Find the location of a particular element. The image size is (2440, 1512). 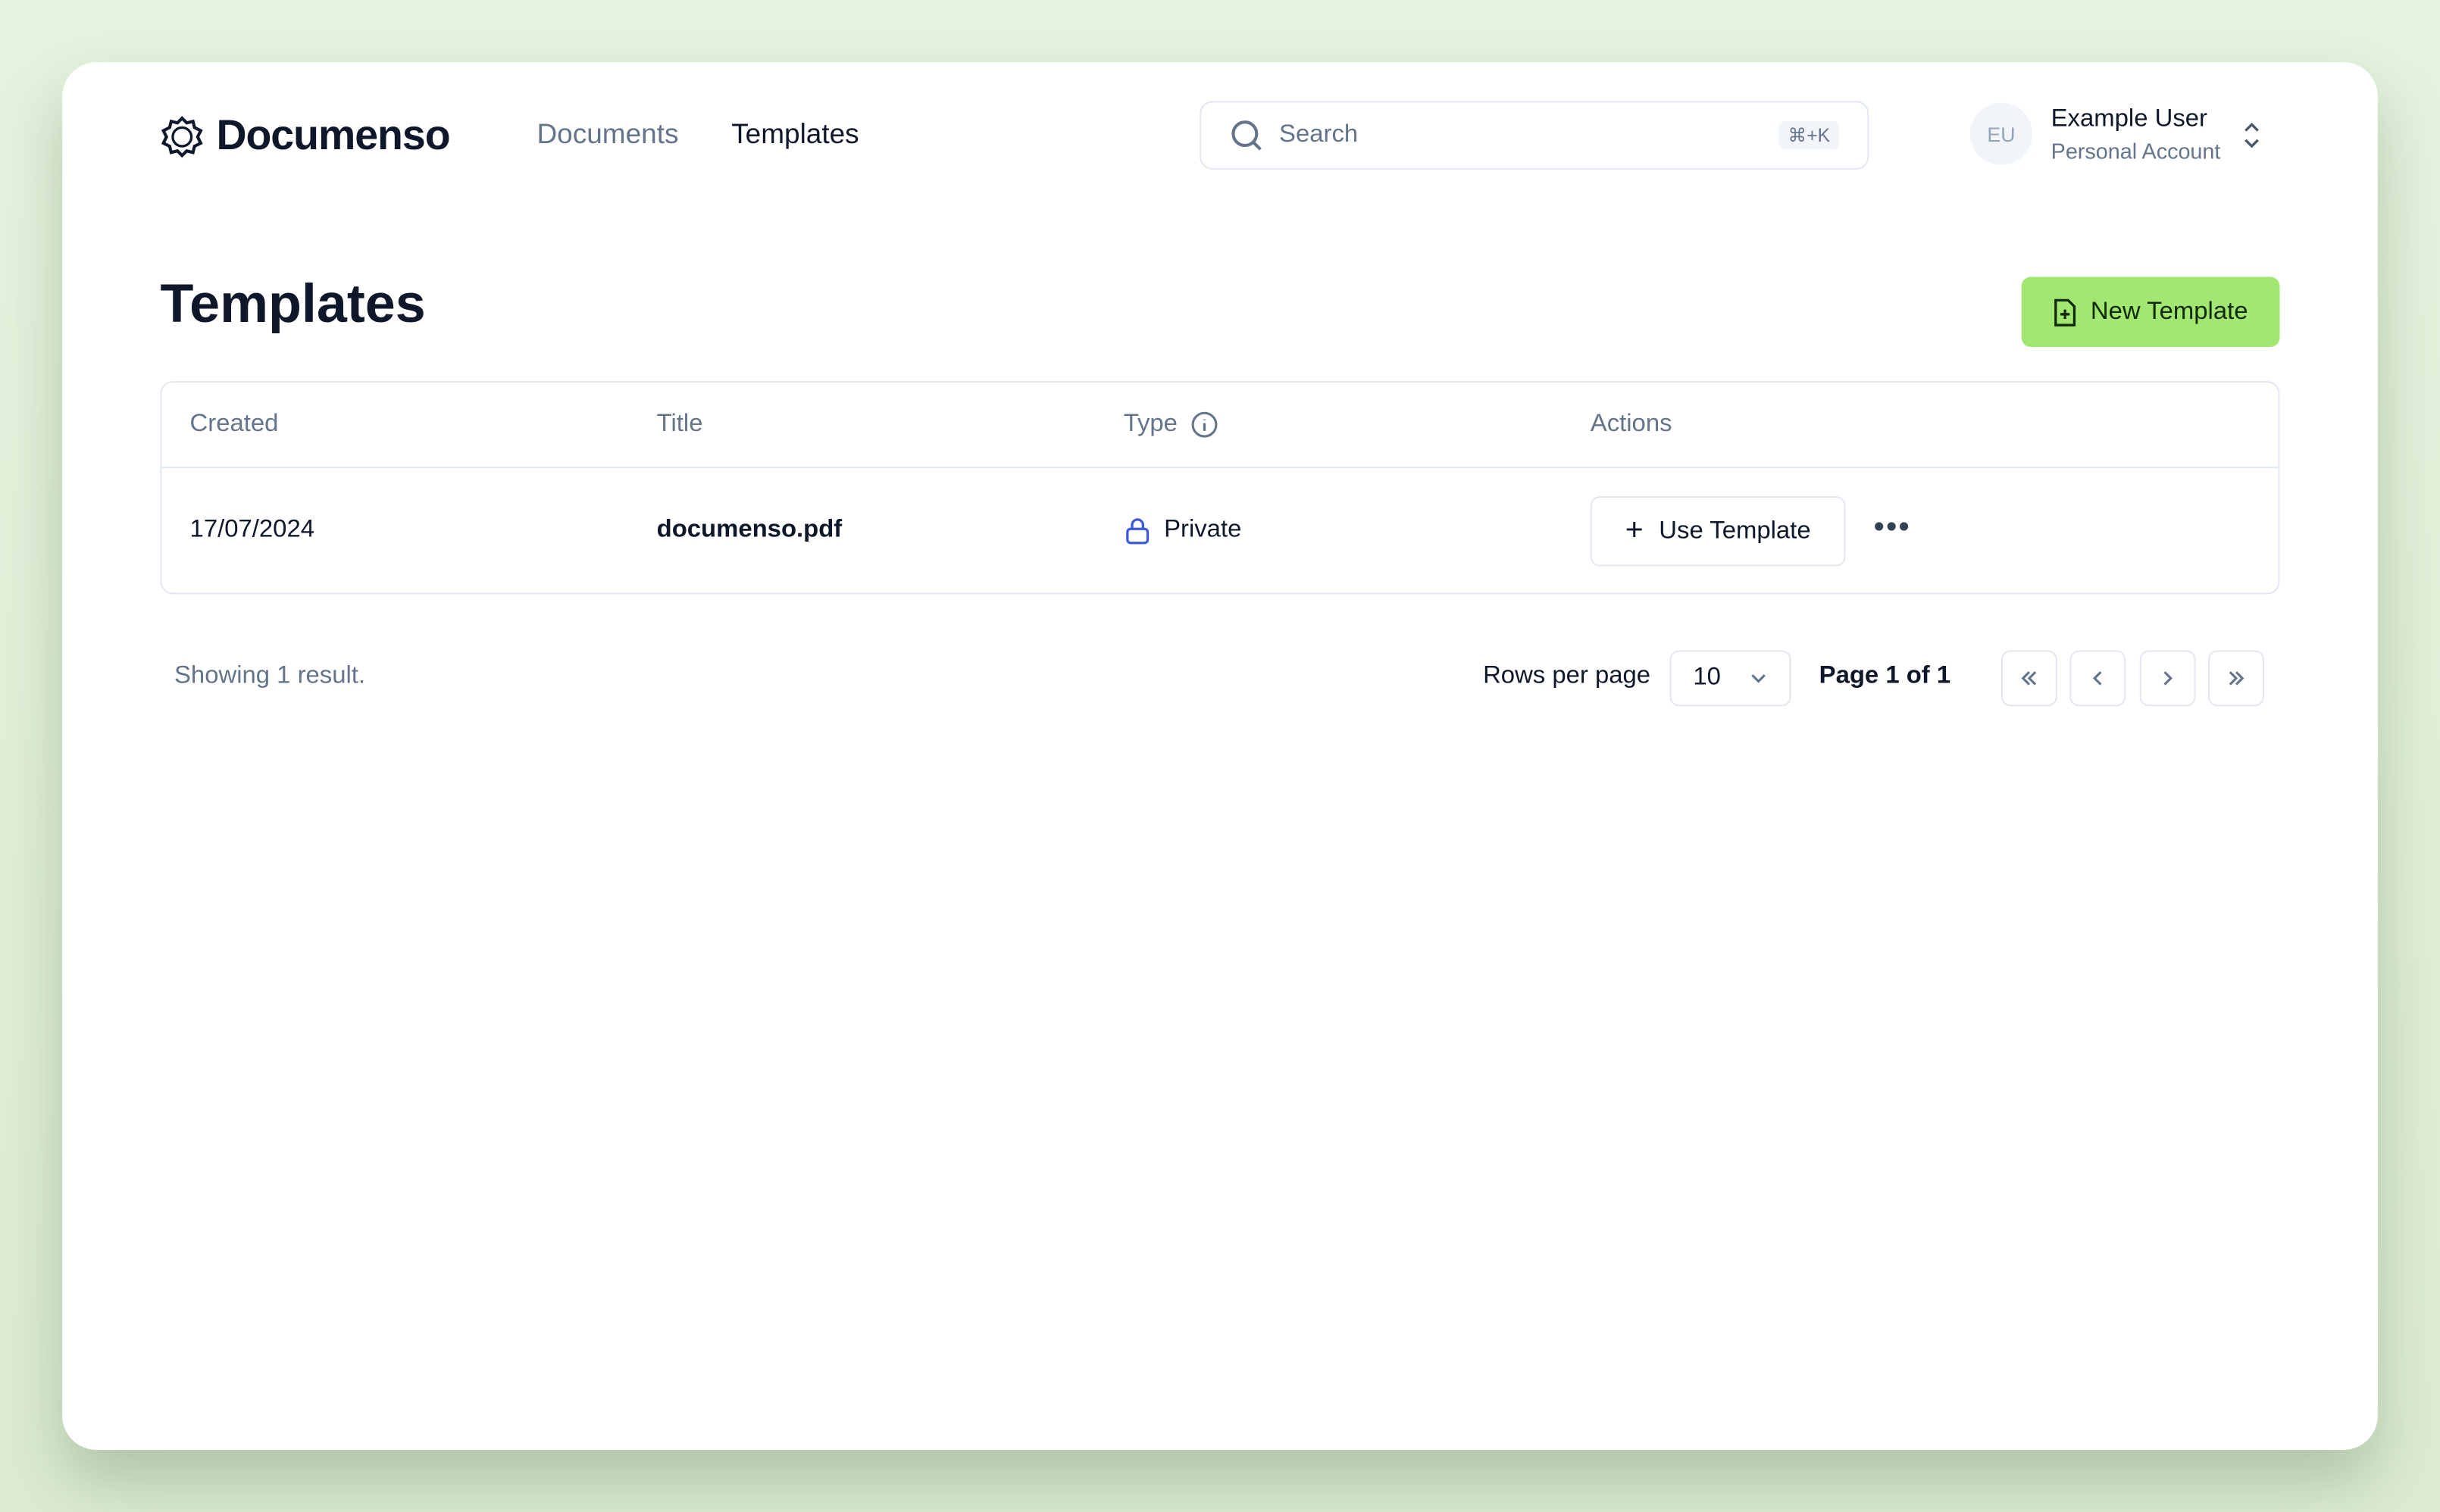

chevrons-left-icon is located at coordinates (2029, 678).